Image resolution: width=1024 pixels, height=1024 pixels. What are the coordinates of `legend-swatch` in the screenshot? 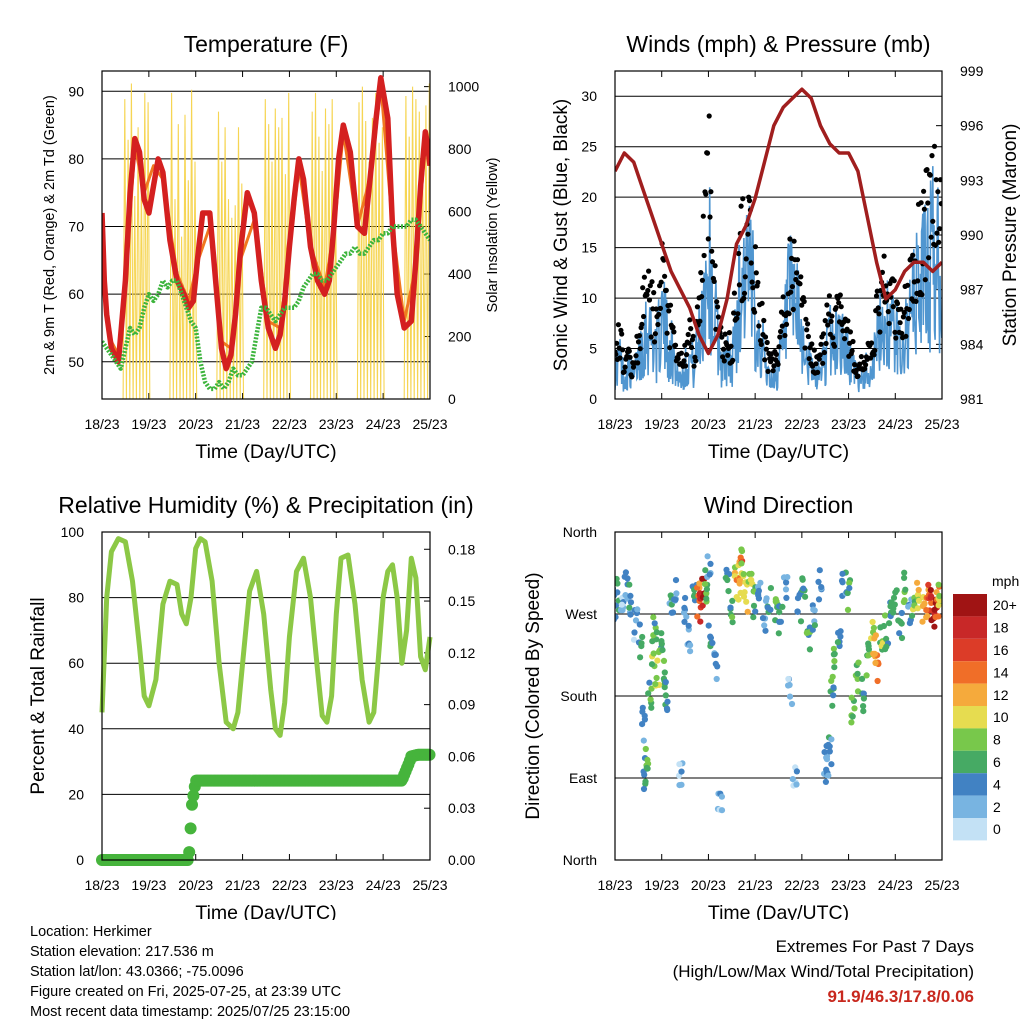 It's located at (970, 784).